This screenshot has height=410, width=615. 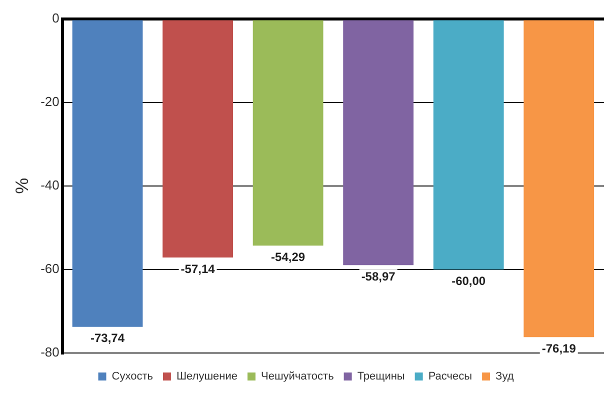 What do you see at coordinates (207, 376) in the screenshot?
I see `legend-label: Шелушение` at bounding box center [207, 376].